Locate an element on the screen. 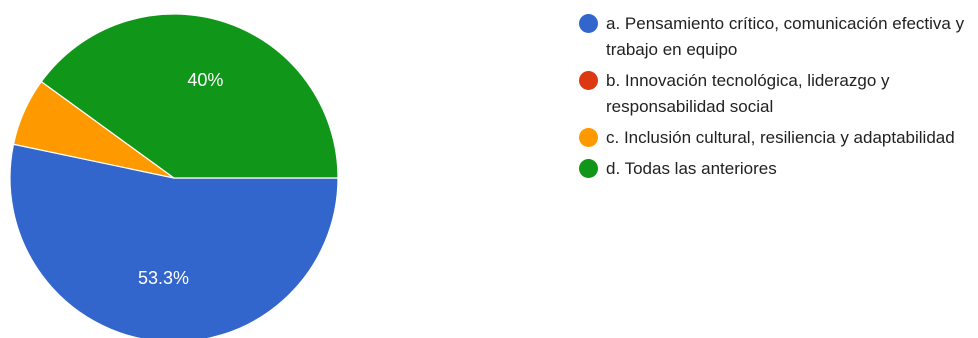 The height and width of the screenshot is (338, 978). legend-swatch-a is located at coordinates (588, 23).